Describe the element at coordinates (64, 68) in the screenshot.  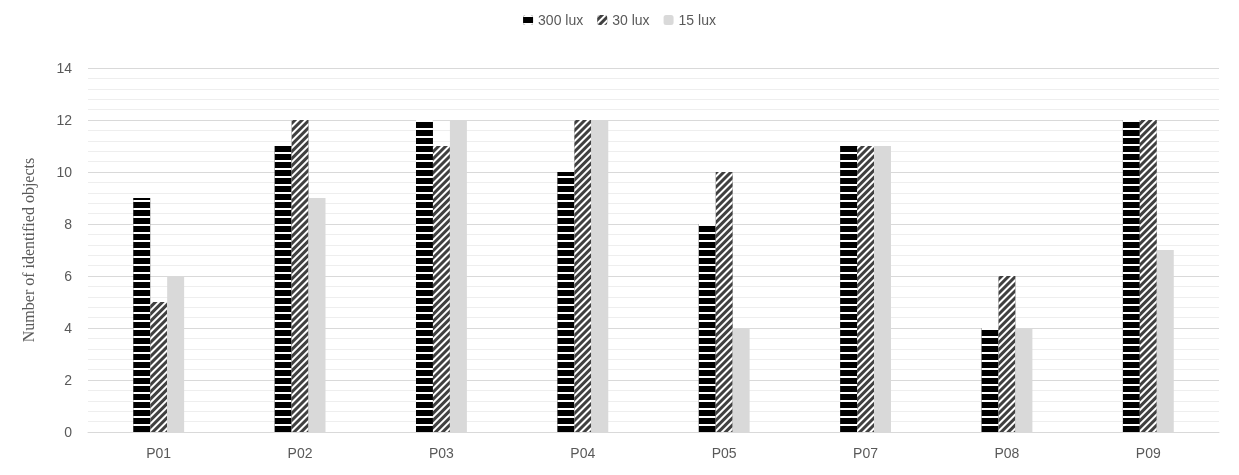
I see `y-tick-label: 14` at that location.